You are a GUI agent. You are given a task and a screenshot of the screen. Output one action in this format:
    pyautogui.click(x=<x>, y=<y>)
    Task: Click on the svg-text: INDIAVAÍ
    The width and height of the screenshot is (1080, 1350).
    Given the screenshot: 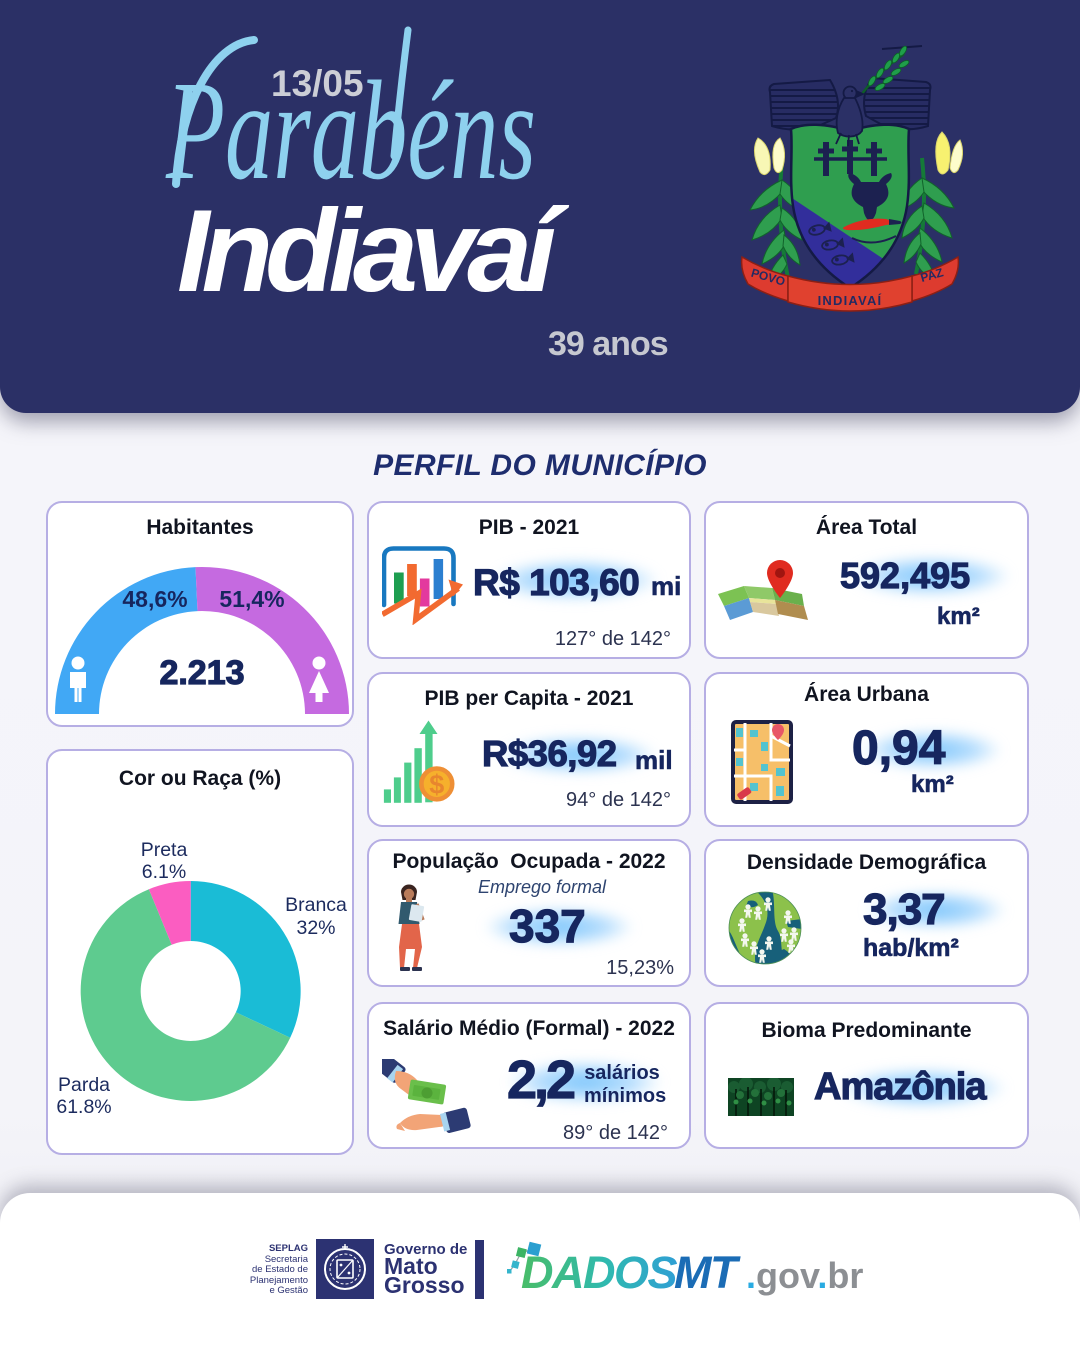 What is the action you would take?
    pyautogui.click(x=850, y=300)
    